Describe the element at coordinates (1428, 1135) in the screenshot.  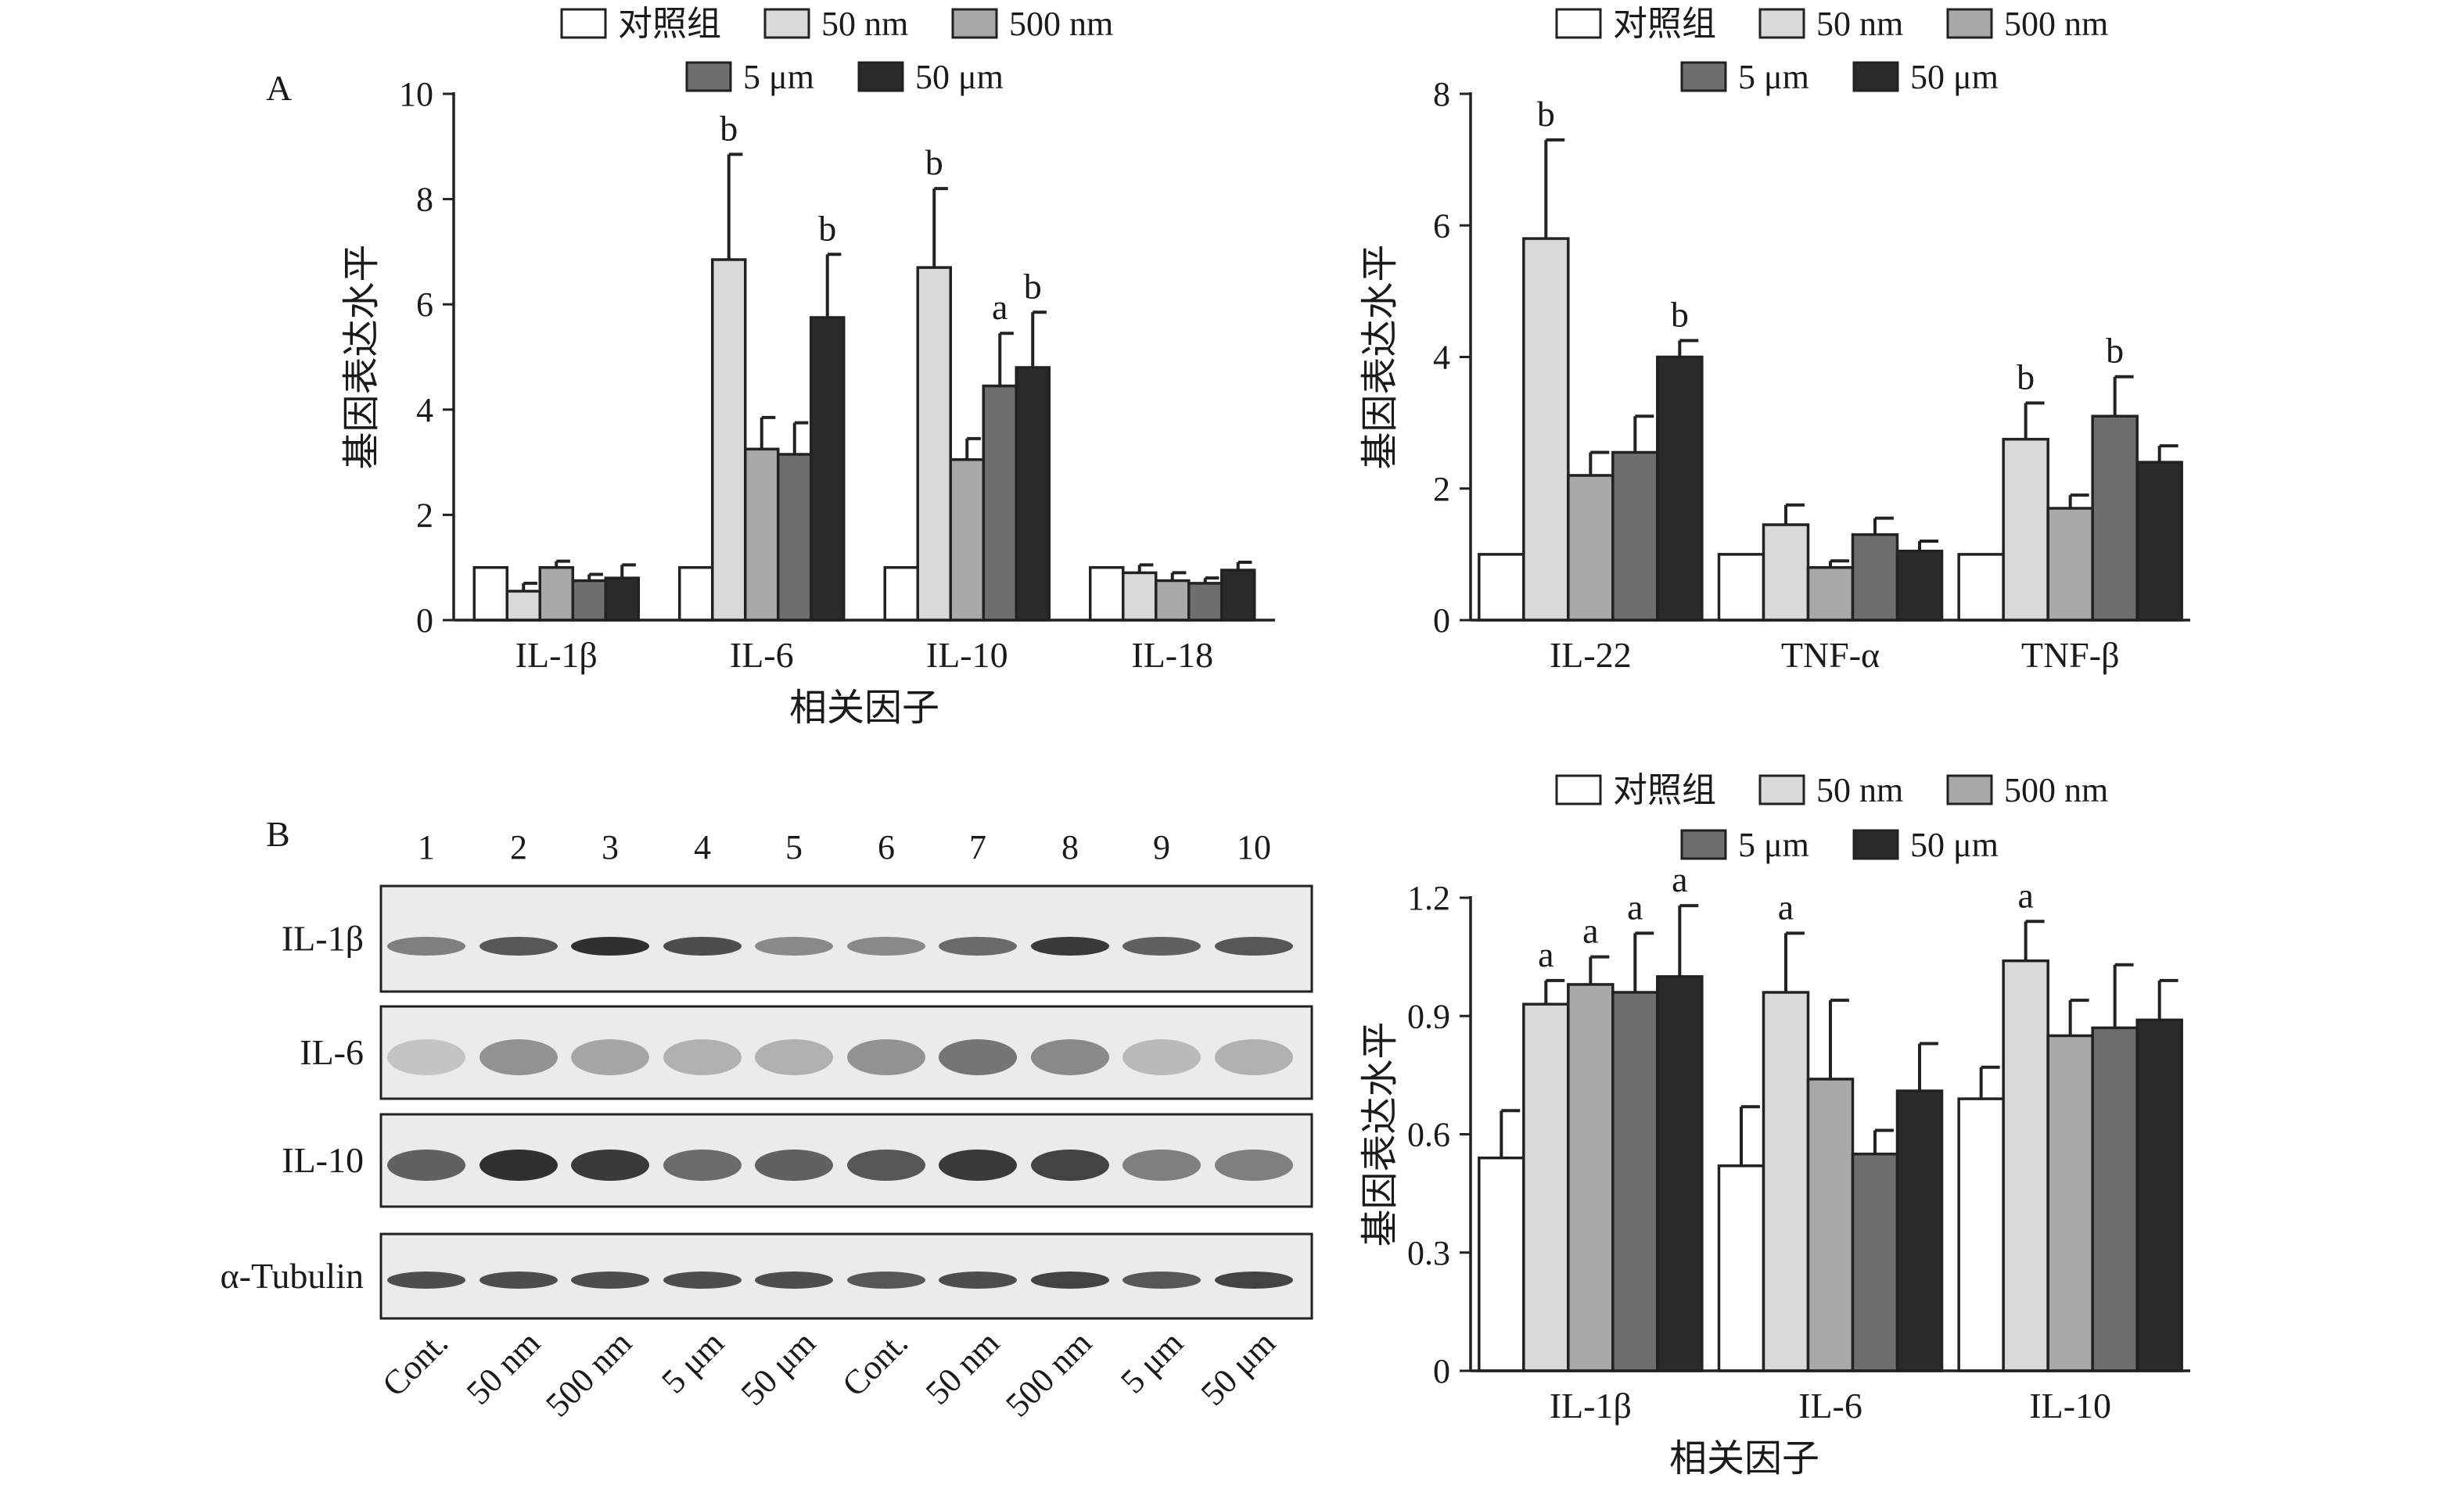
I see `y-tick-label: 0.6` at that location.